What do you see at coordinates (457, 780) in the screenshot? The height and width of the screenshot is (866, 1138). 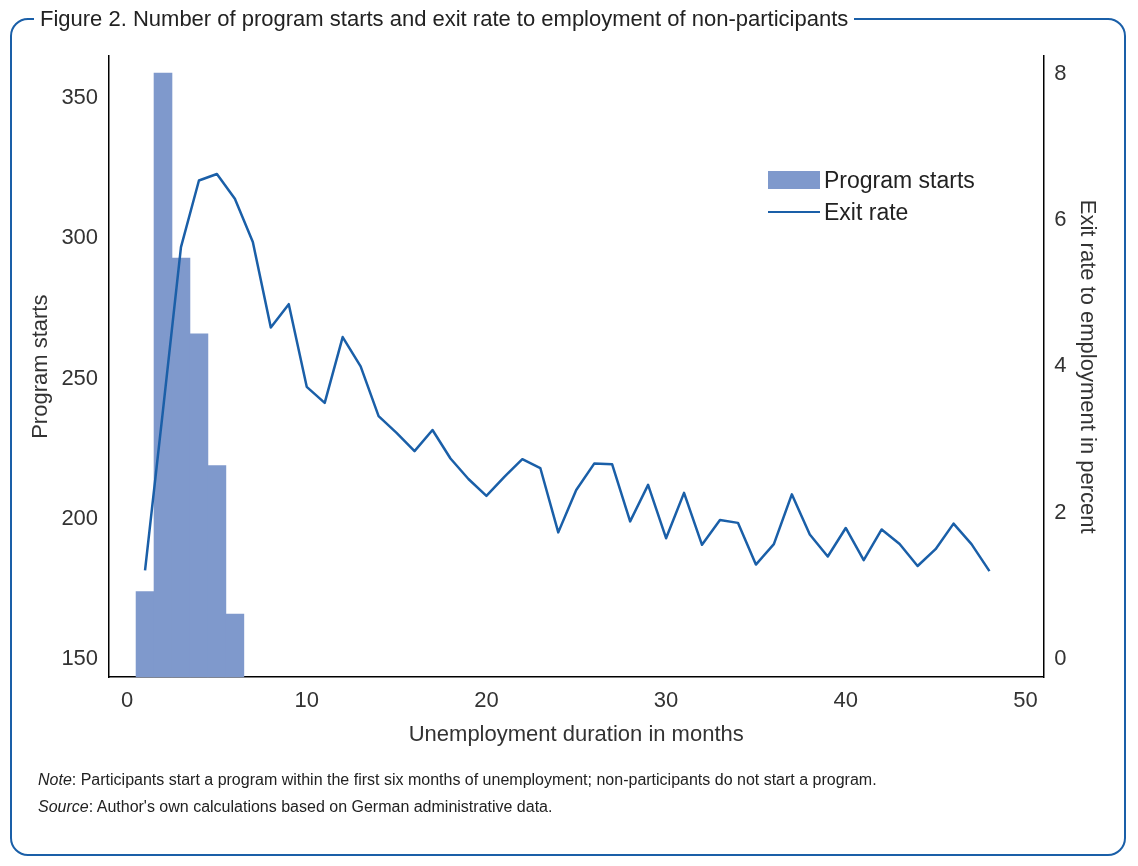 I see `text: Note: Participants start a program within the first six months of unemployment; non-participants do not start a program.` at bounding box center [457, 780].